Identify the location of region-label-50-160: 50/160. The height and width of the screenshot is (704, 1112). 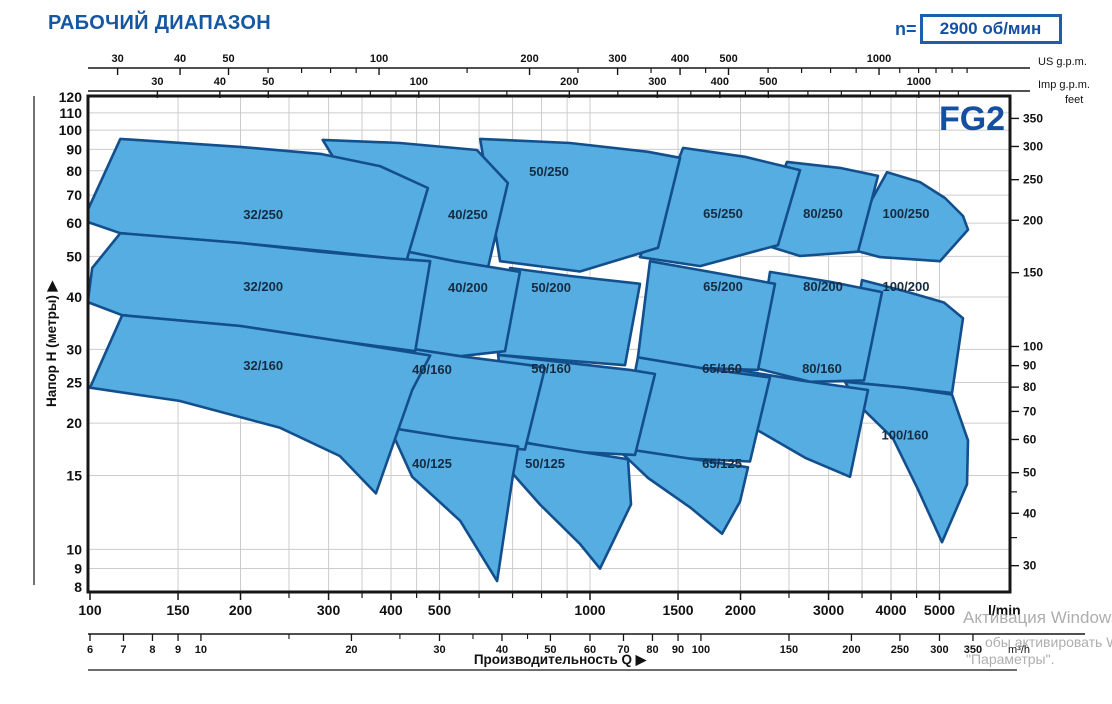
(551, 368).